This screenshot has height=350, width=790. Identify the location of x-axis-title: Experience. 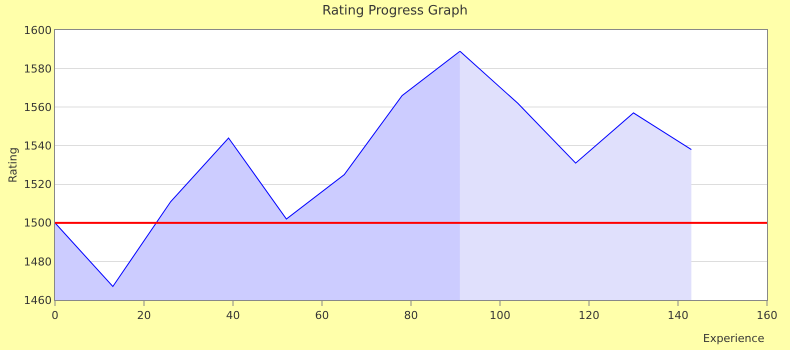
(734, 338).